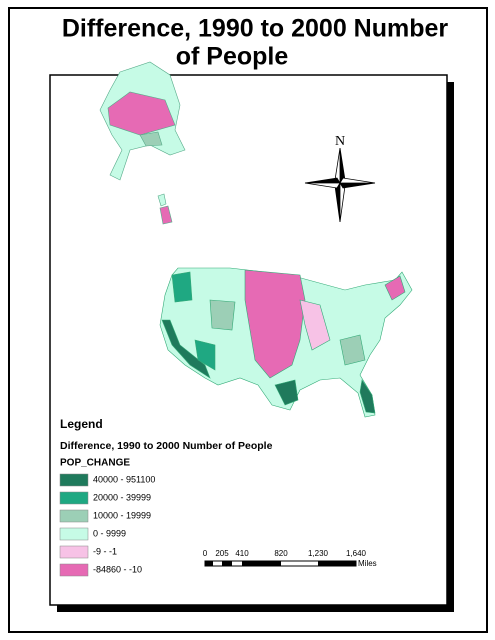 The image size is (495, 640). Describe the element at coordinates (281, 553) in the screenshot. I see `scale-label: 820` at that location.